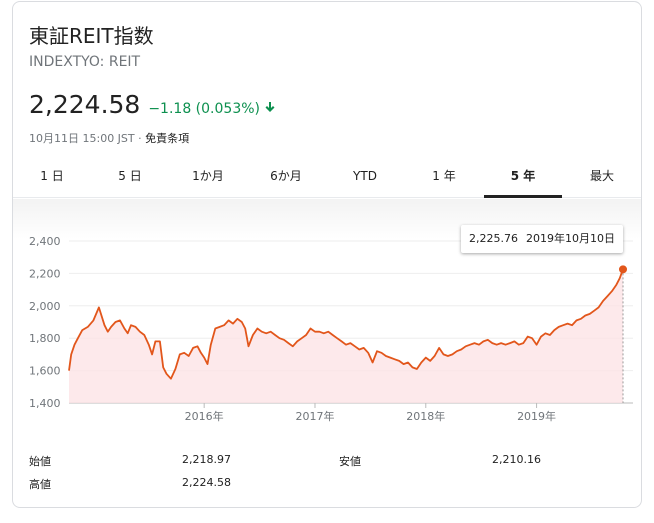  I want to click on high-label: 高値, so click(40, 484).